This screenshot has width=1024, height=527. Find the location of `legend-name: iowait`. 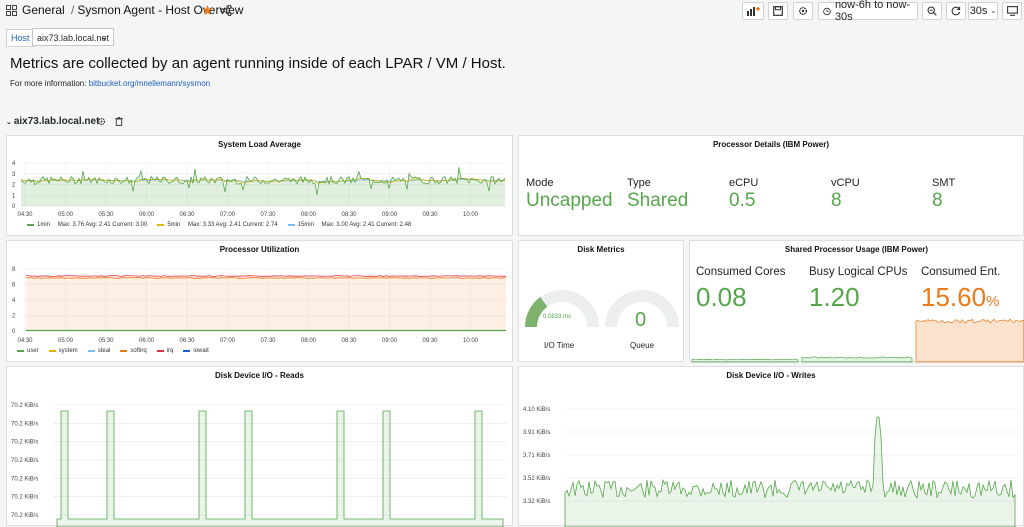

legend-name: iowait is located at coordinates (201, 351).